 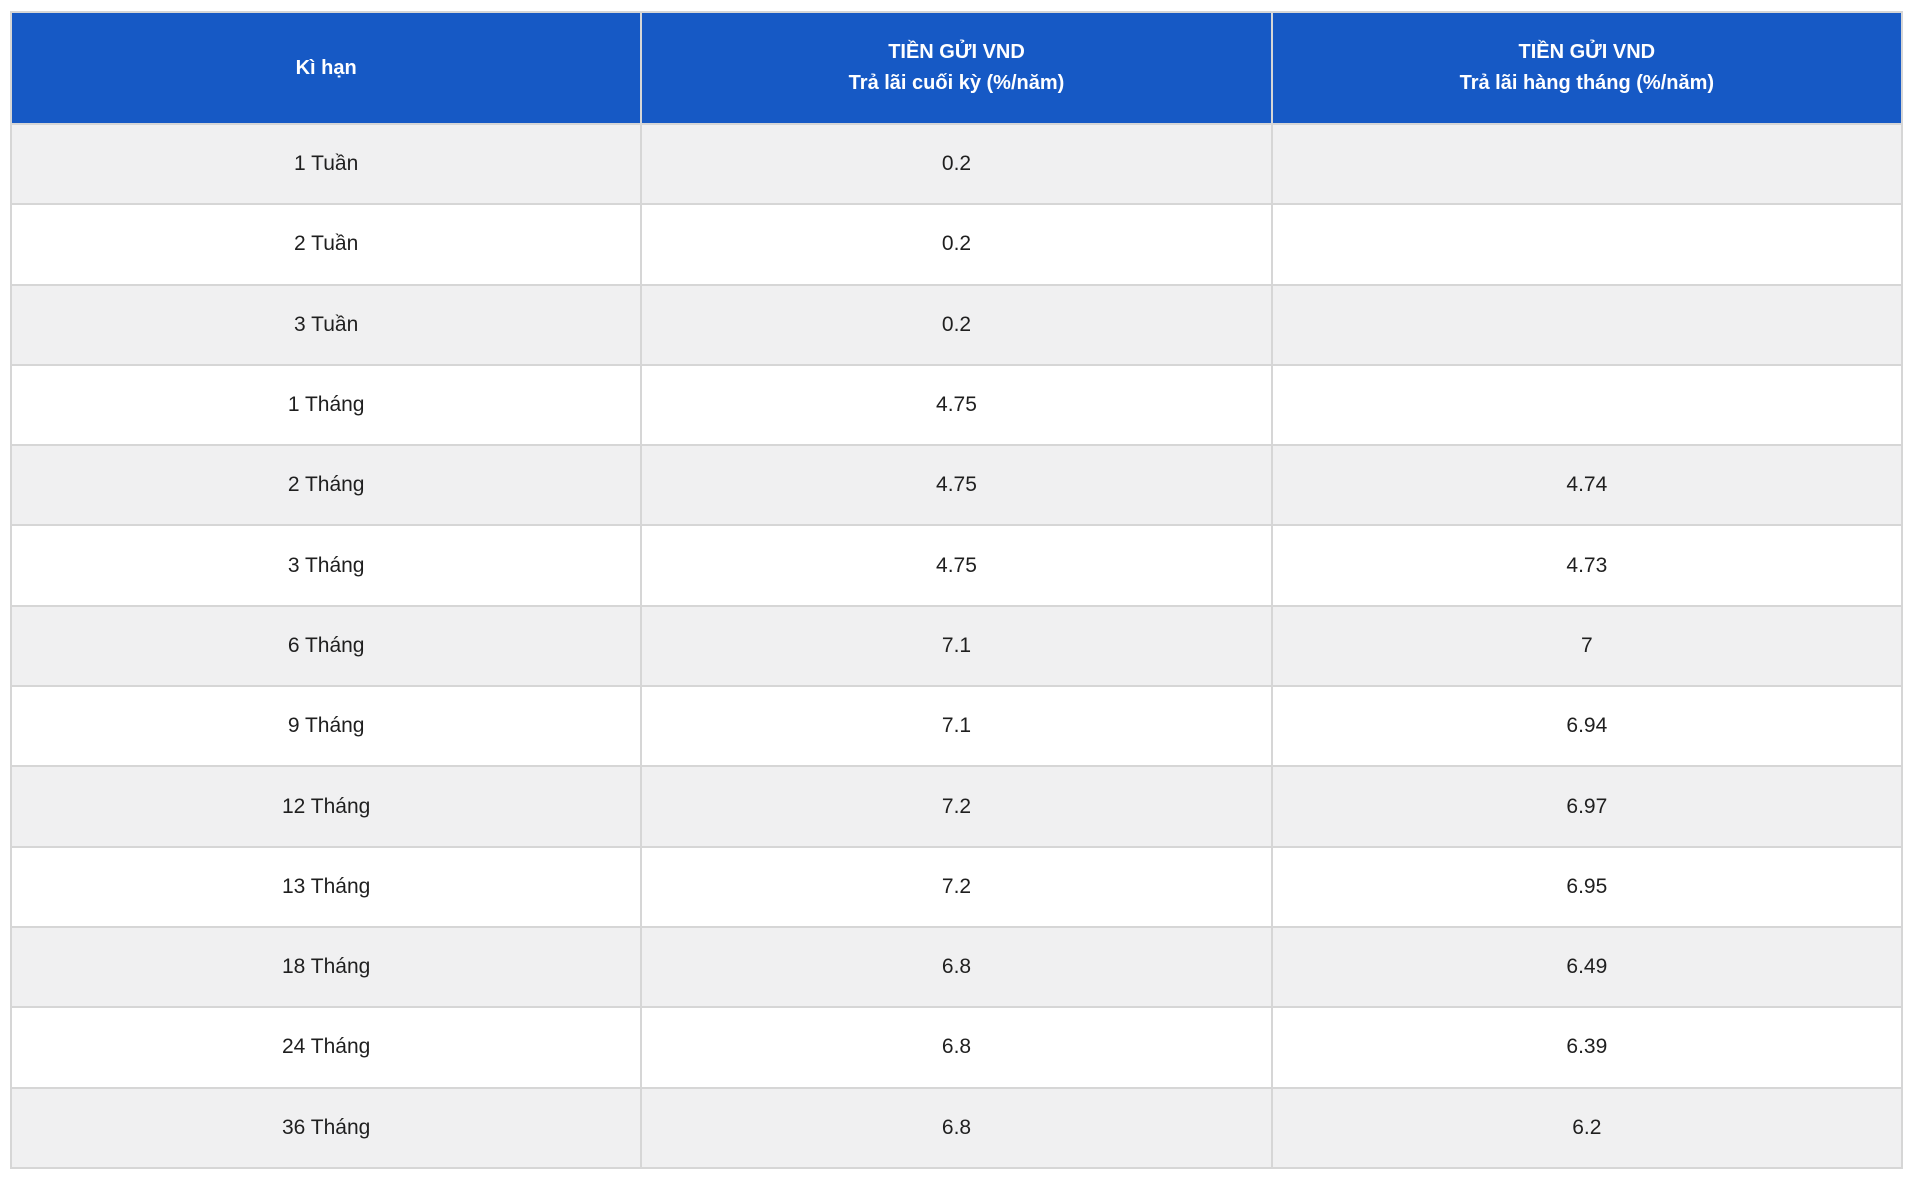 I want to click on table-row: 3 Tuần 0.2, so click(x=956, y=324).